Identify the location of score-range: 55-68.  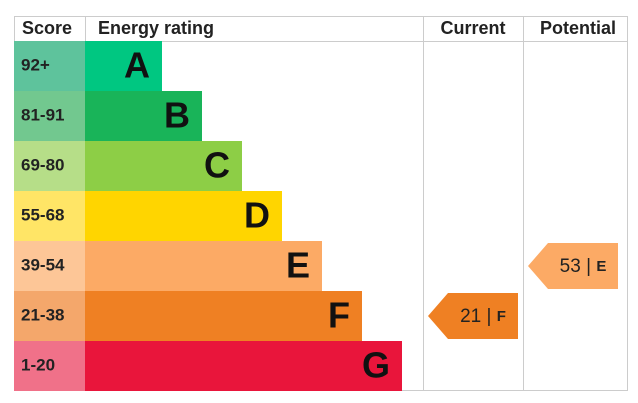
(42, 214).